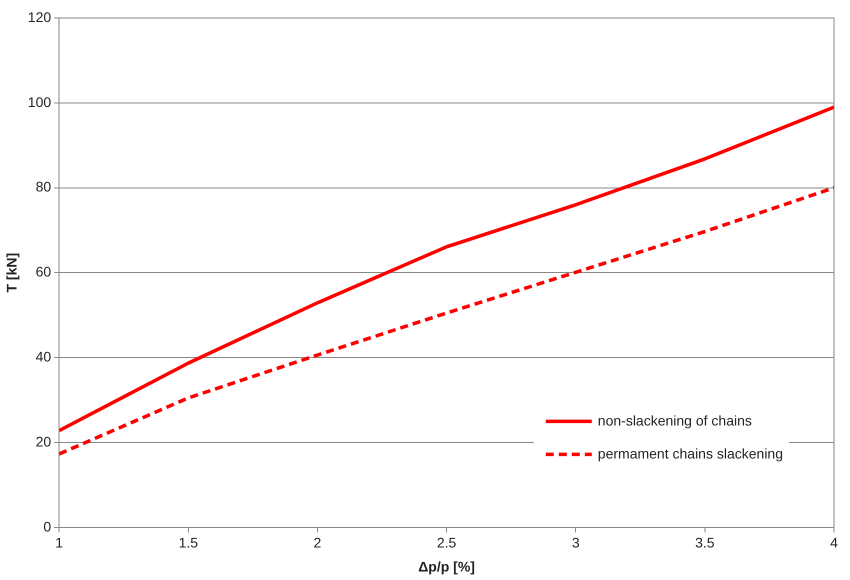  I want to click on y-axis-title: T [kN], so click(11, 272).